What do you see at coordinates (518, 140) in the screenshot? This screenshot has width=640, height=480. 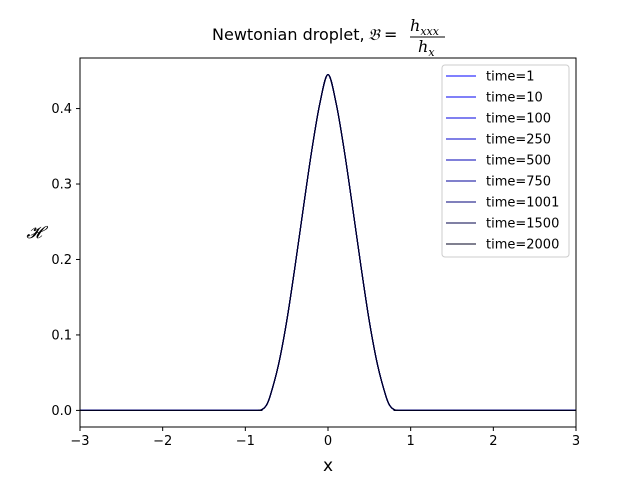 I see `legend-label: time=250` at bounding box center [518, 140].